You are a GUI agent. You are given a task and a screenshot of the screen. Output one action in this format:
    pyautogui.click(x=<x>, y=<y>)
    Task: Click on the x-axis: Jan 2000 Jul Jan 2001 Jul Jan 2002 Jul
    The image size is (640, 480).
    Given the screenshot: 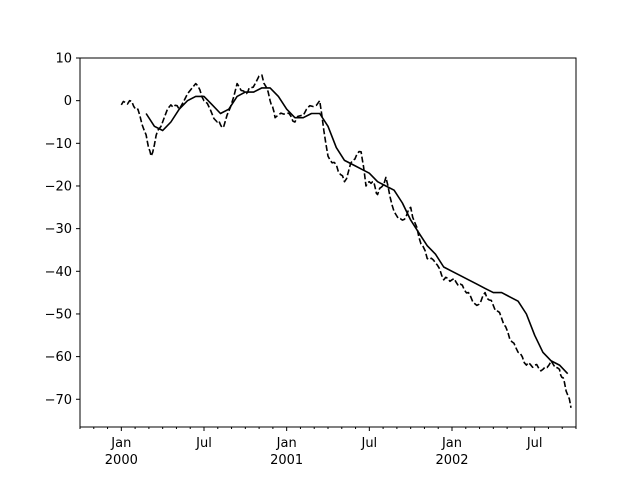 What is the action you would take?
    pyautogui.click(x=328, y=447)
    